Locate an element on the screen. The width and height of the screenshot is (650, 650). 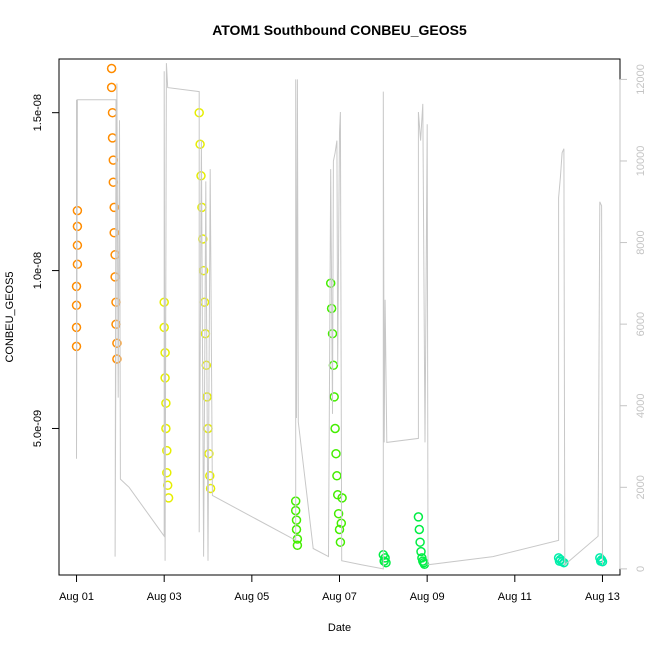
x-tick-label: Aug 09 is located at coordinates (427, 597).